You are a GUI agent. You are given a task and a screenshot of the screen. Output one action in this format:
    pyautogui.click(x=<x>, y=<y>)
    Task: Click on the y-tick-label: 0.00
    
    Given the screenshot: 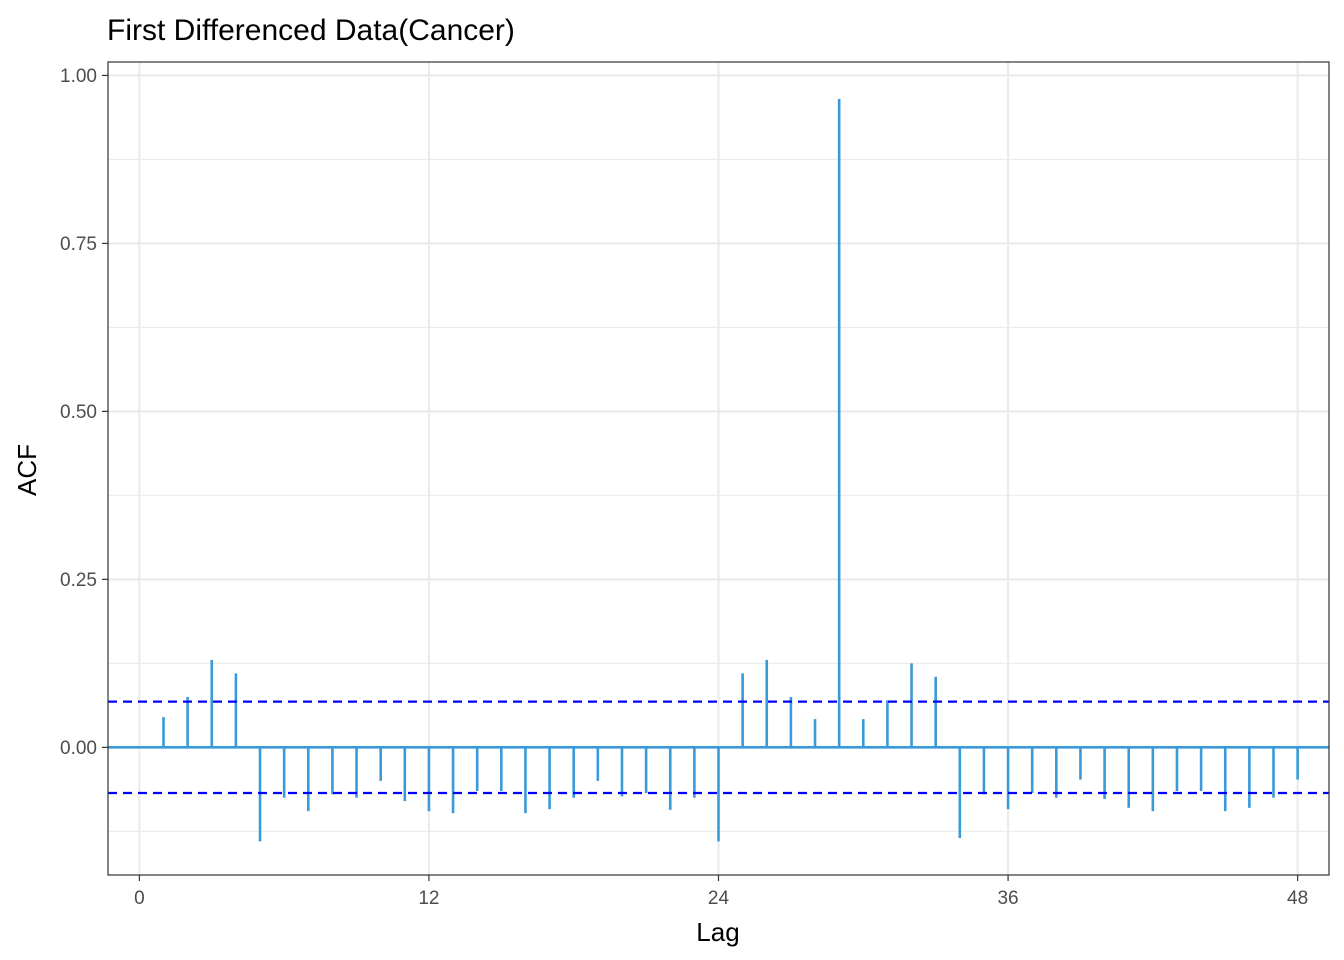 What is the action you would take?
    pyautogui.click(x=78, y=748)
    